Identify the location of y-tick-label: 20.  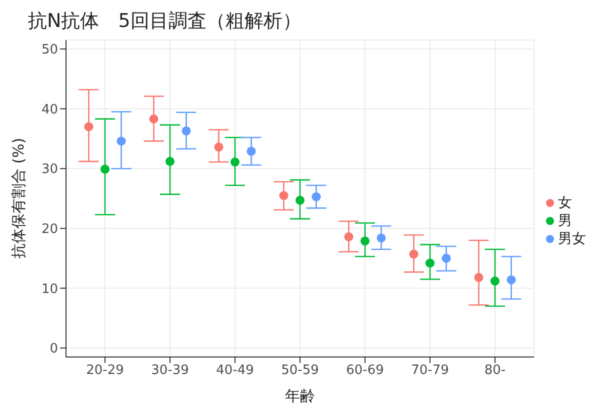
(49, 230).